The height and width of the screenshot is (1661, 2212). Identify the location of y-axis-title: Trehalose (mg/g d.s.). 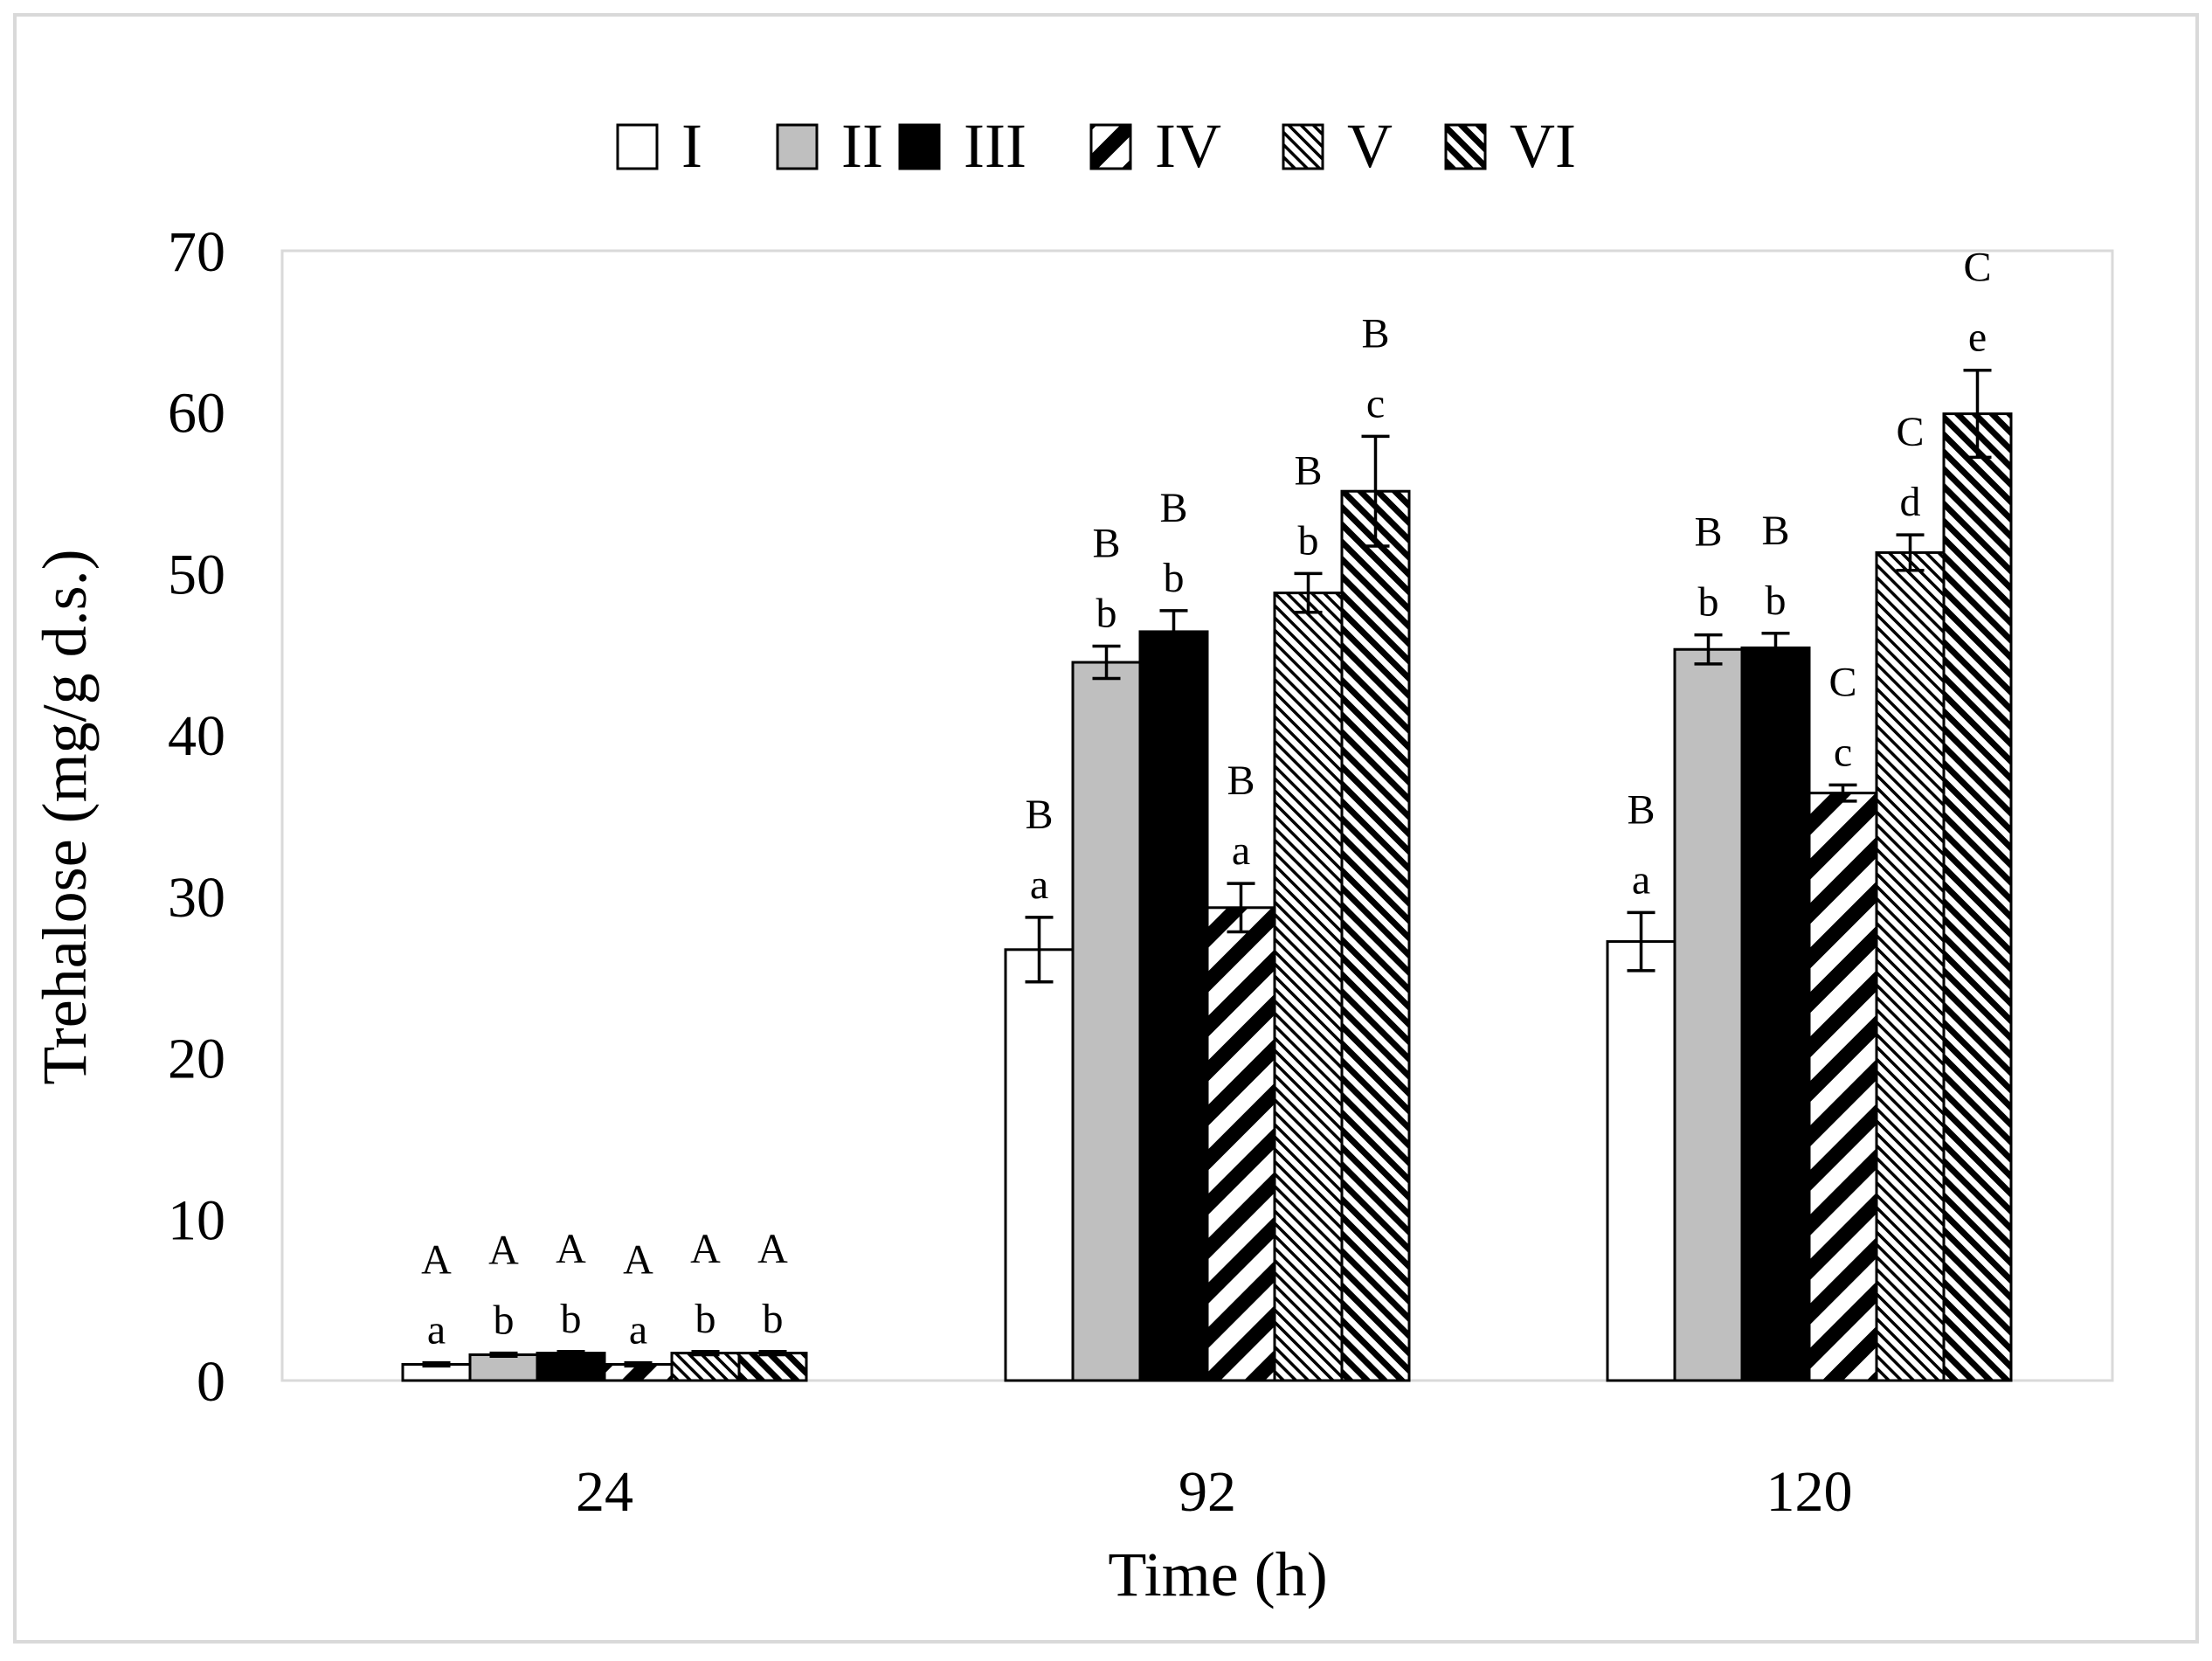
(65, 816).